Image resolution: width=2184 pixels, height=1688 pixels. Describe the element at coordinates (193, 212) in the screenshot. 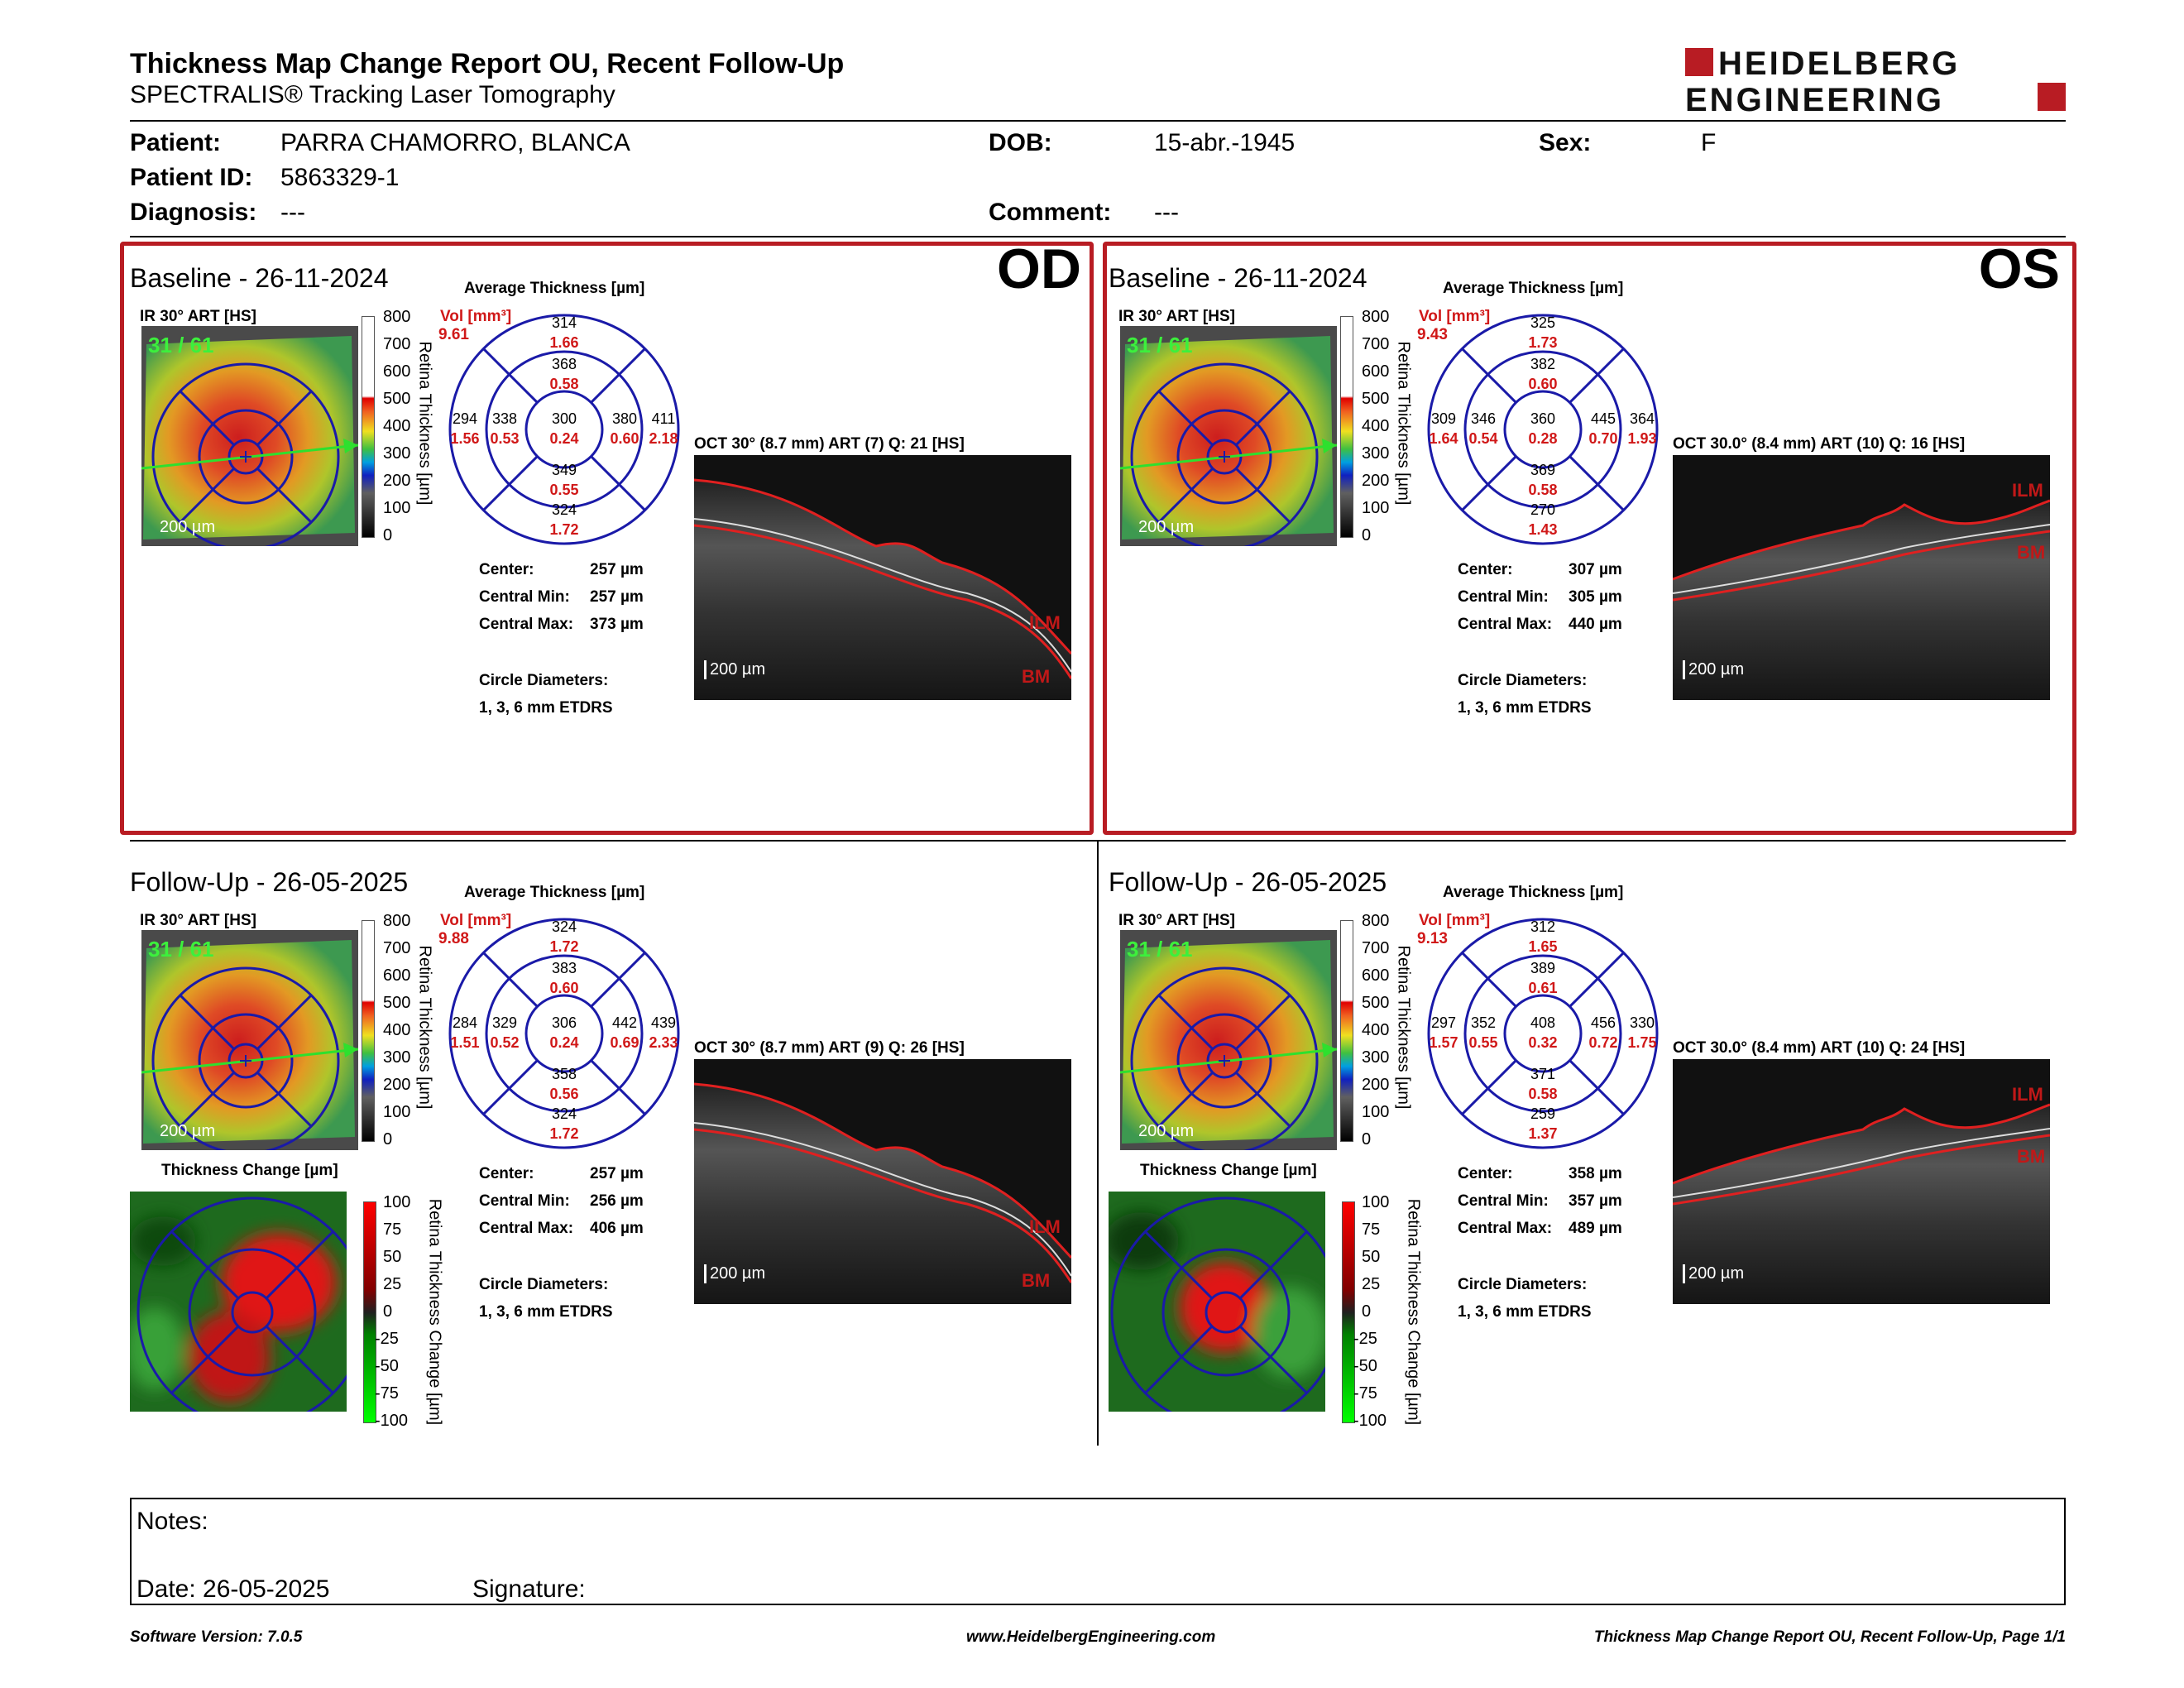

I see `diagnosis-label: Diagnosis:` at that location.